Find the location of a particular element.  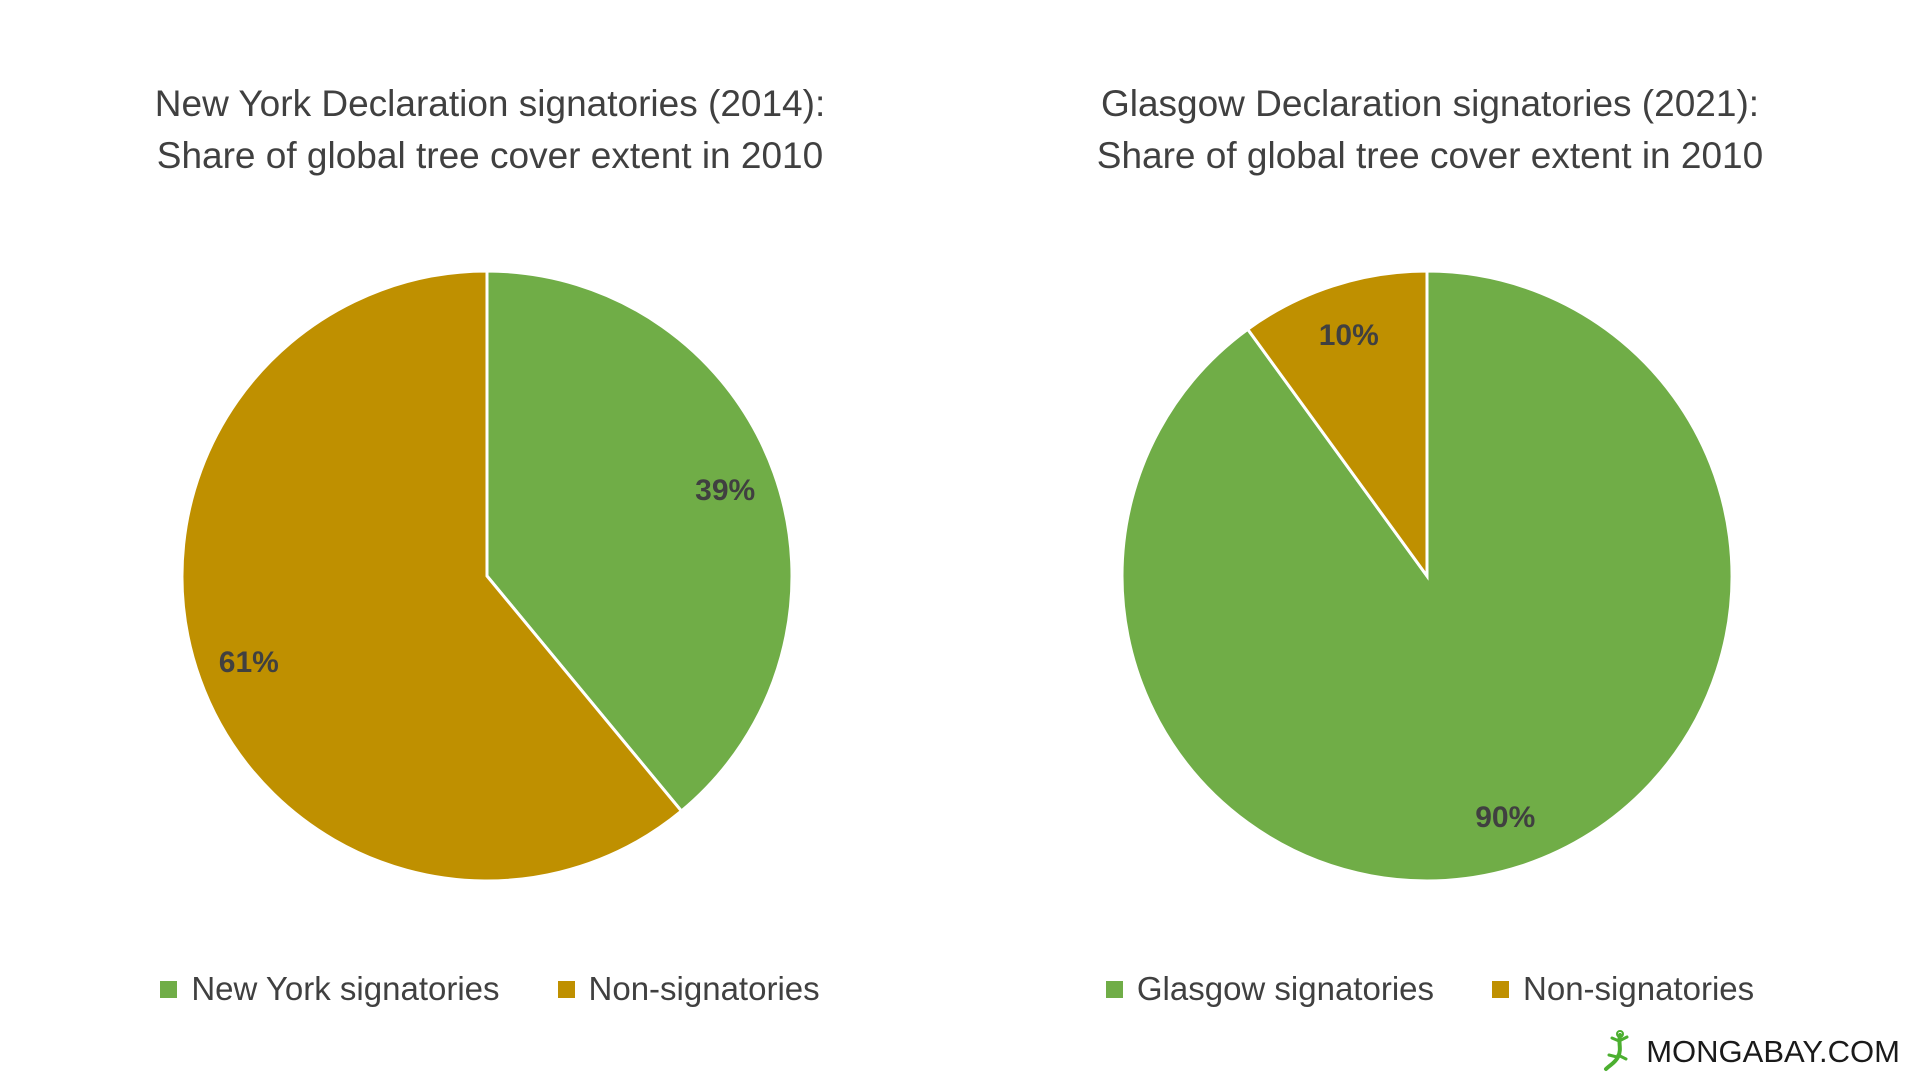

gecko-icon is located at coordinates (1616, 1050).